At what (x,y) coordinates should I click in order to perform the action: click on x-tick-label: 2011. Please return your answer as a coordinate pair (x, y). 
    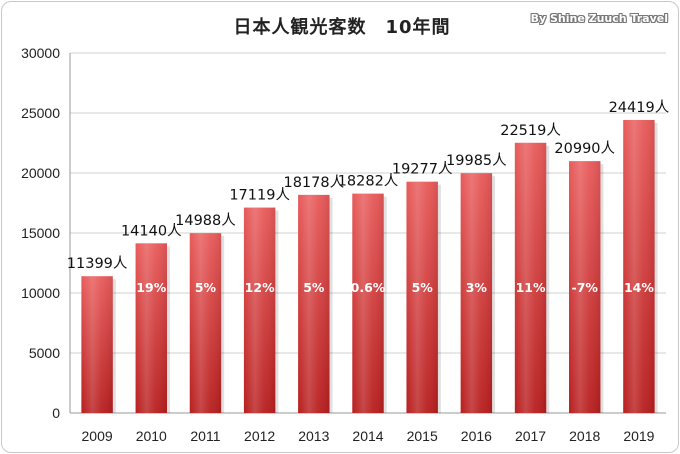
    Looking at the image, I should click on (205, 436).